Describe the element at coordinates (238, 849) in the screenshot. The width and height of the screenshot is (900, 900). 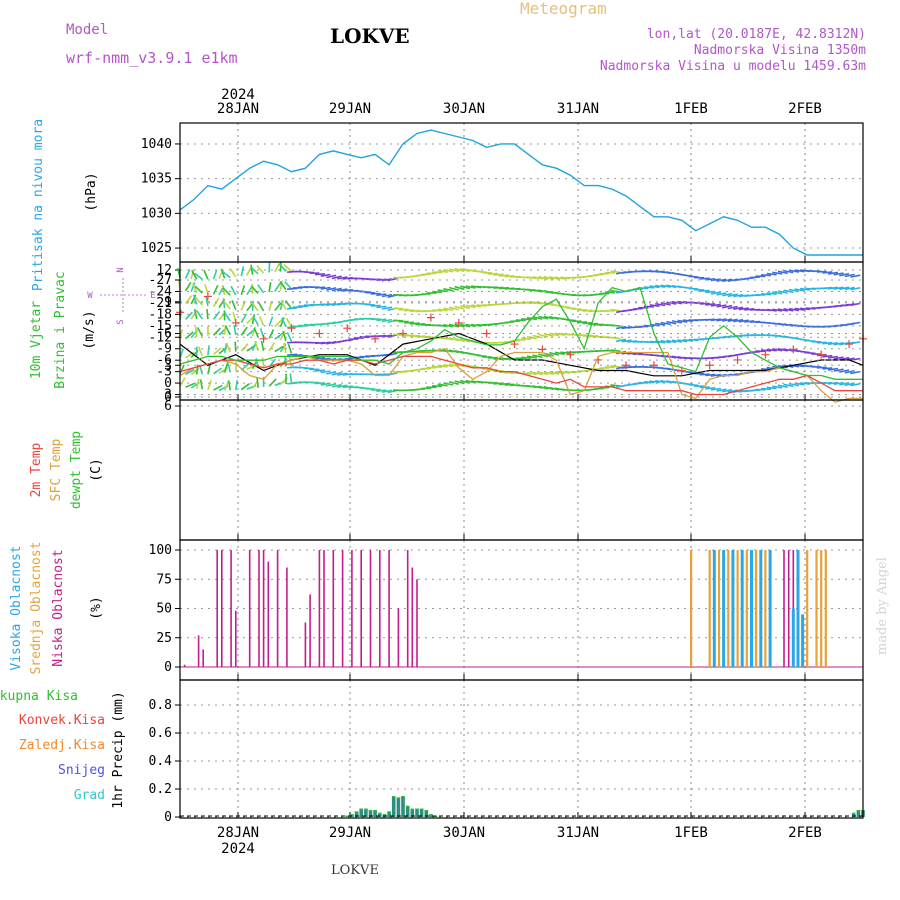
I see `bottom-year-label: 2024` at that location.